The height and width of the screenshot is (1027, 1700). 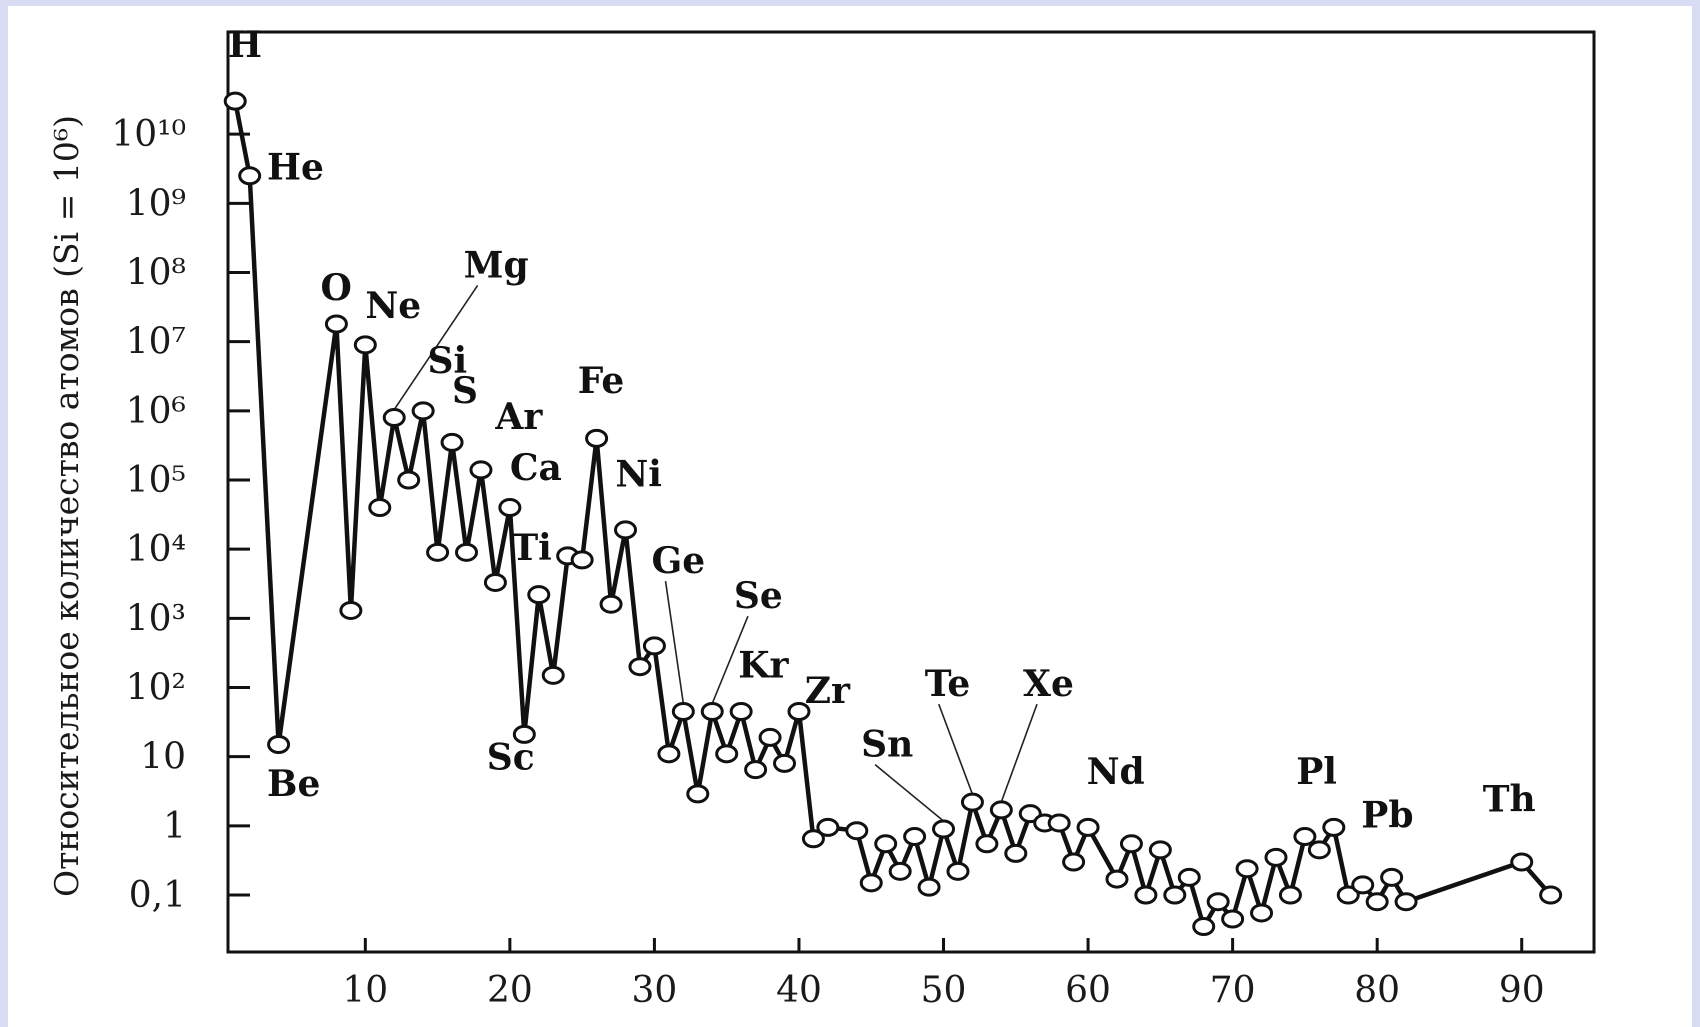 What do you see at coordinates (518, 417) in the screenshot?
I see `element-label: Ar` at bounding box center [518, 417].